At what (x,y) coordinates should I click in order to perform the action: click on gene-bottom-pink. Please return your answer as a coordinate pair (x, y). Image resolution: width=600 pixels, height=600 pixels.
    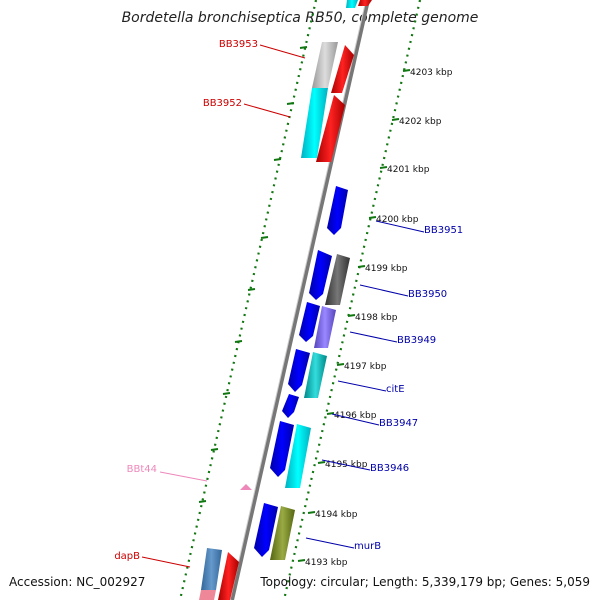
    Looking at the image, I should click on (207, 595).